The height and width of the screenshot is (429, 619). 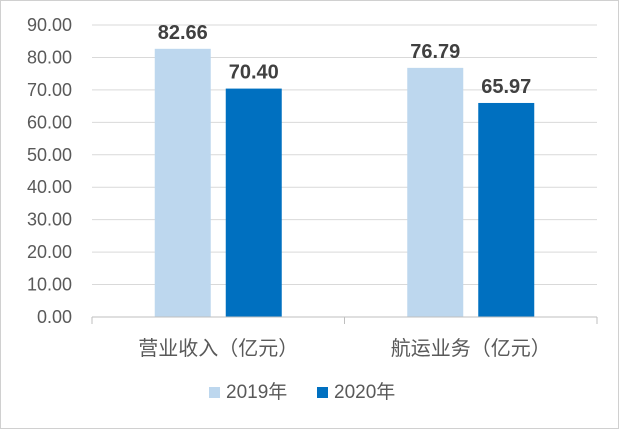 What do you see at coordinates (345, 60) in the screenshot?
I see `data-labels: 82.66 70.40 76.79 65.97` at bounding box center [345, 60].